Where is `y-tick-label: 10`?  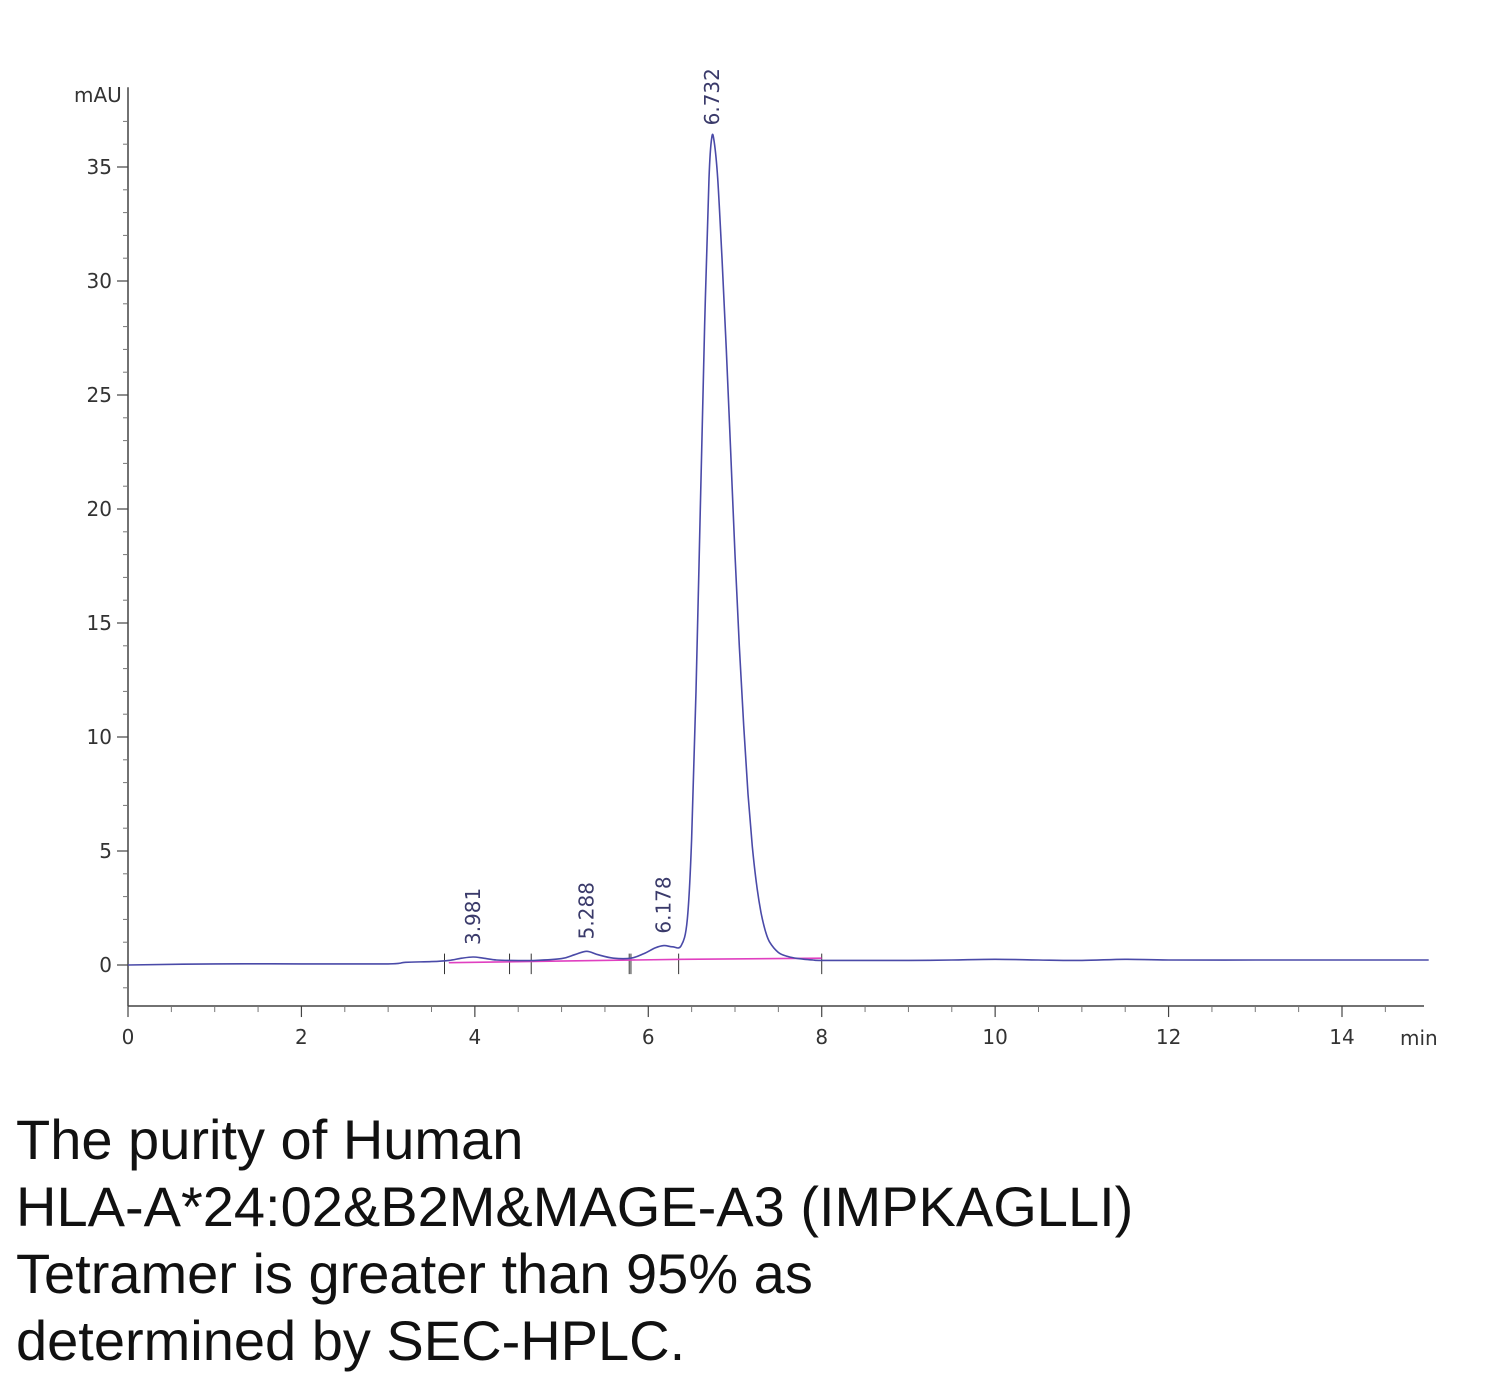
y-tick-label: 10 is located at coordinates (99, 737).